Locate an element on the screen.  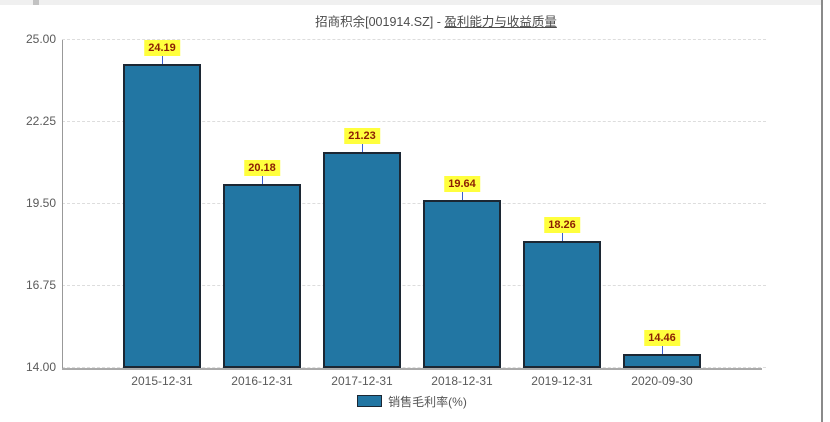
chart-title-prefix: 招商积余[001914.SZ] - is located at coordinates (380, 22).